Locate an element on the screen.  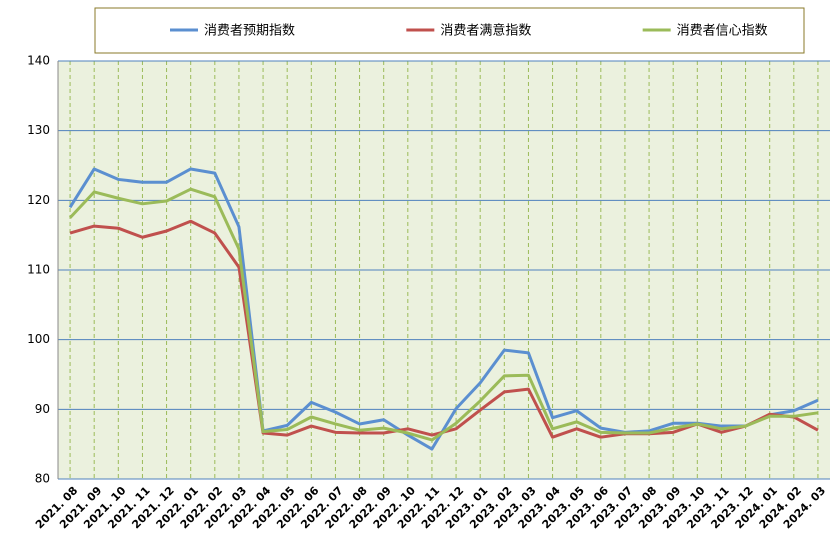
y-tick-label: 120 is located at coordinates (38, 200).